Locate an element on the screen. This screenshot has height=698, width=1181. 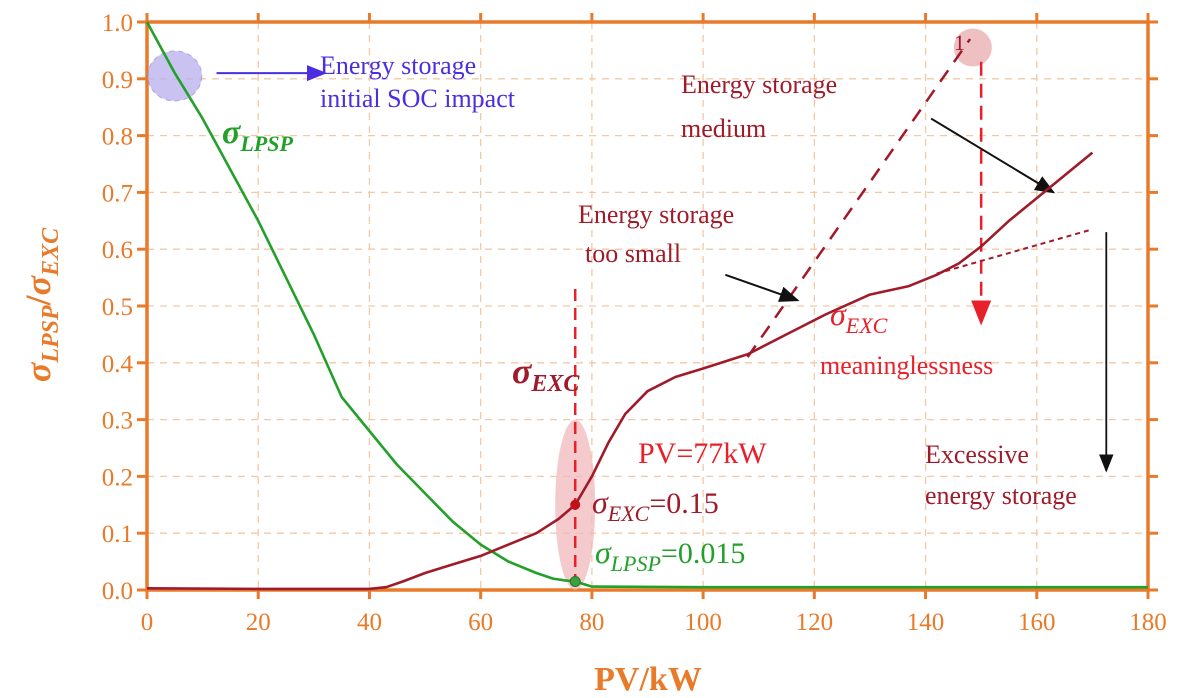
annotation-soc: Energy storage initial SOC impact is located at coordinates (418, 82).